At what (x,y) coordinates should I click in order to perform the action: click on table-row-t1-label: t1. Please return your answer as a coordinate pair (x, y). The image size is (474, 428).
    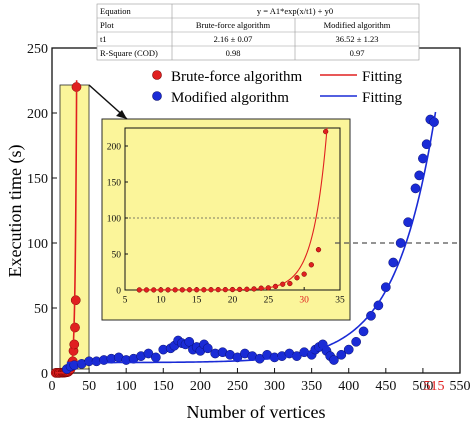
    Looking at the image, I should click on (103, 39).